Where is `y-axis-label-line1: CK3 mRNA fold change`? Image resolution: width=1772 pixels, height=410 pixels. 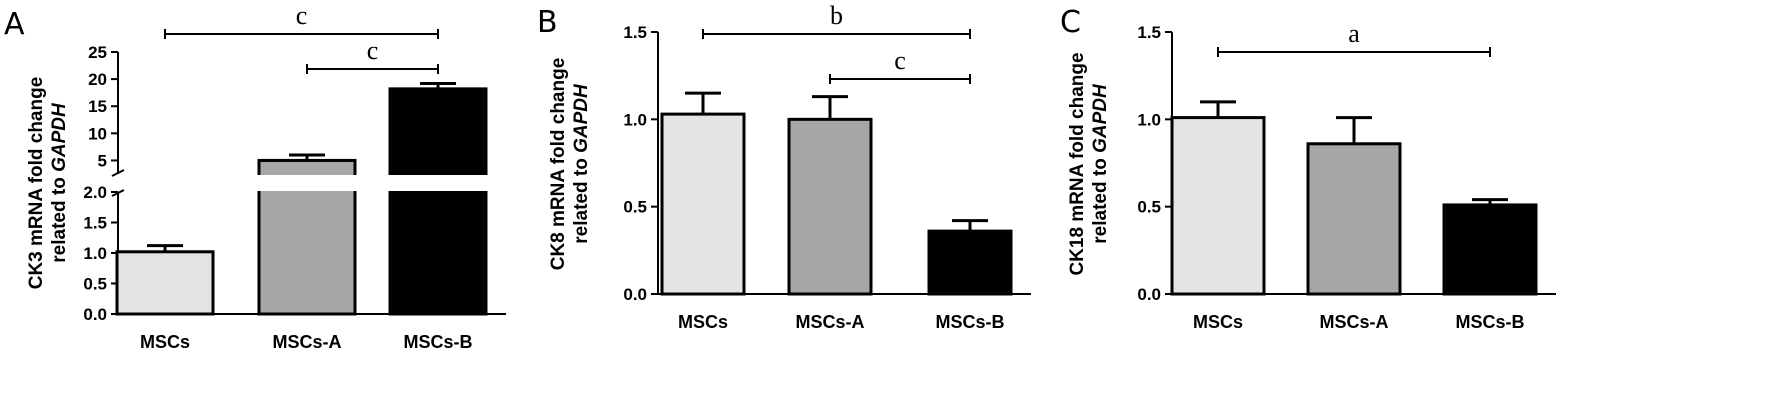
y-axis-label-line1: CK3 mRNA fold change is located at coordinates (36, 183).